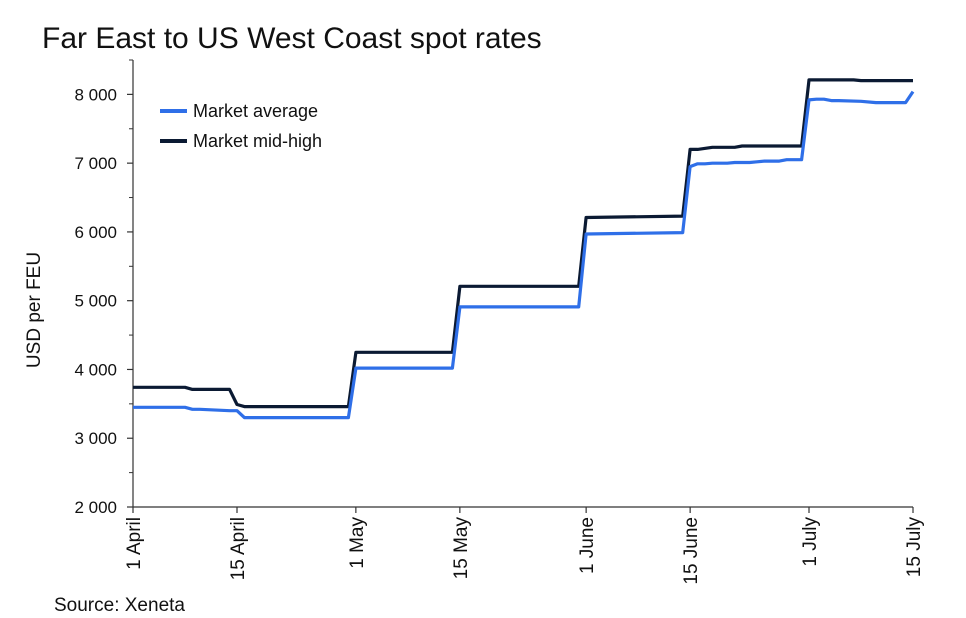 The image size is (966, 618). Describe the element at coordinates (95, 369) in the screenshot. I see `y-tick-label: 4 000` at that location.